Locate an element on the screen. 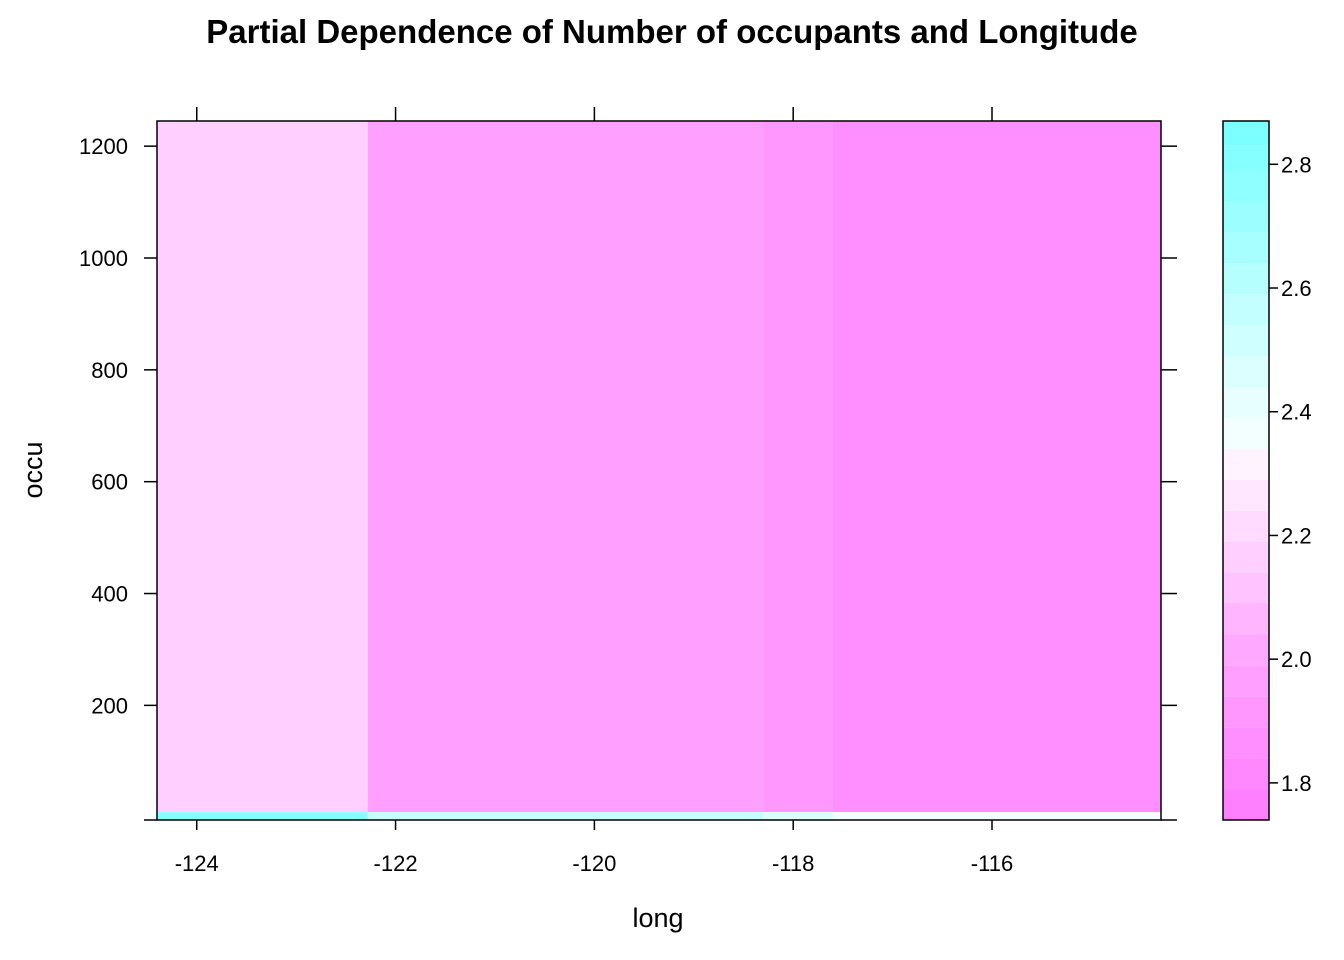  x-axis-label: long is located at coordinates (657, 918).